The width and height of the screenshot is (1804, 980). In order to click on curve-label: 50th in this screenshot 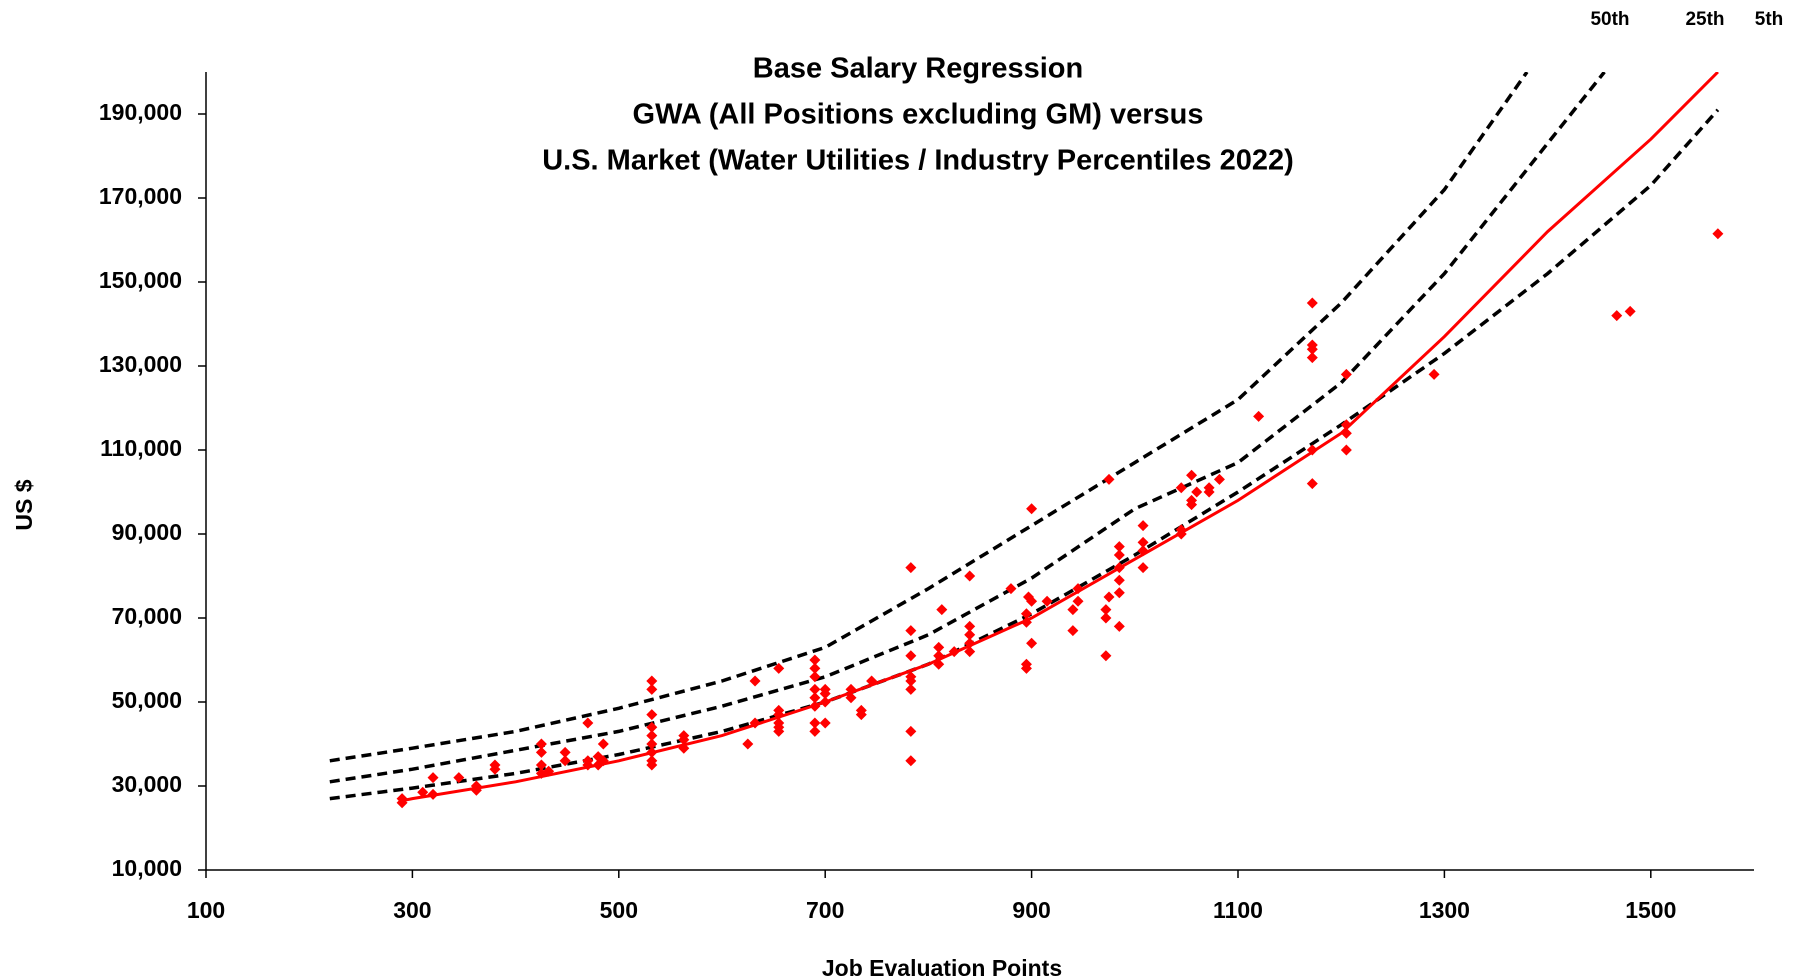, I will do `click(1609, 19)`.